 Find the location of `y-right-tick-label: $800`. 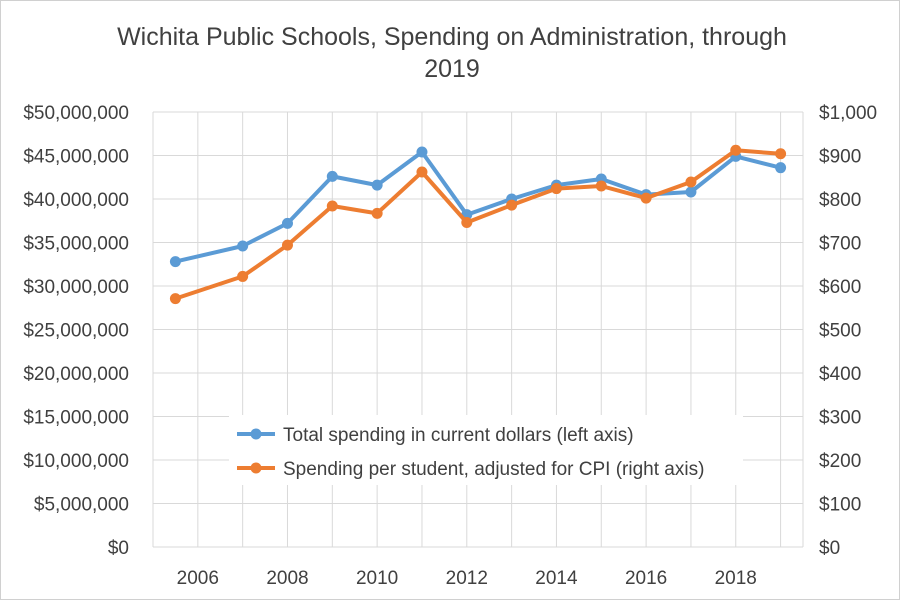

y-right-tick-label: $800 is located at coordinates (840, 200).